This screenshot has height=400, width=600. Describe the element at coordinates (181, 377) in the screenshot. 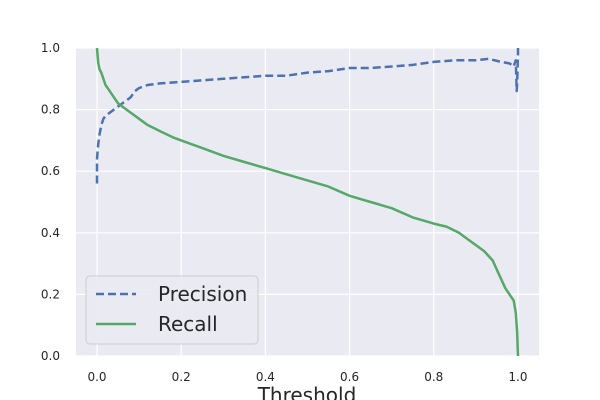

I see `x-tick-label: 0.2` at that location.